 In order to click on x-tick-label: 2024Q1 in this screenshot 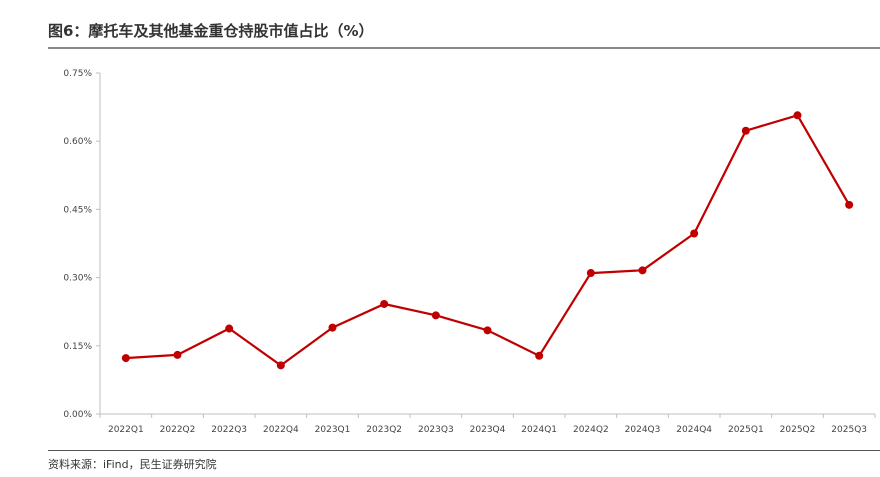, I will do `click(539, 430)`.